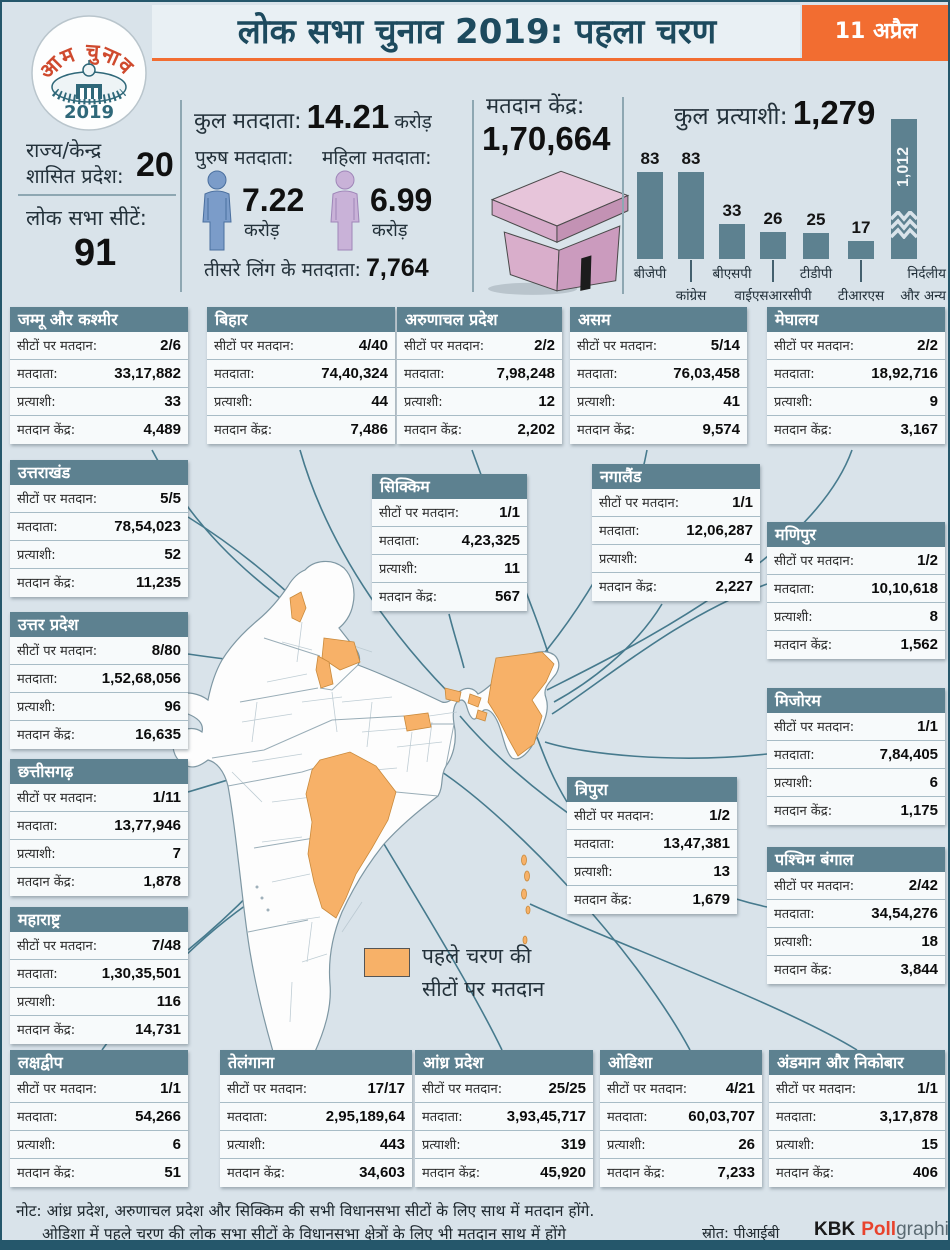  I want to click on stat-value: 2/6, so click(170, 345).